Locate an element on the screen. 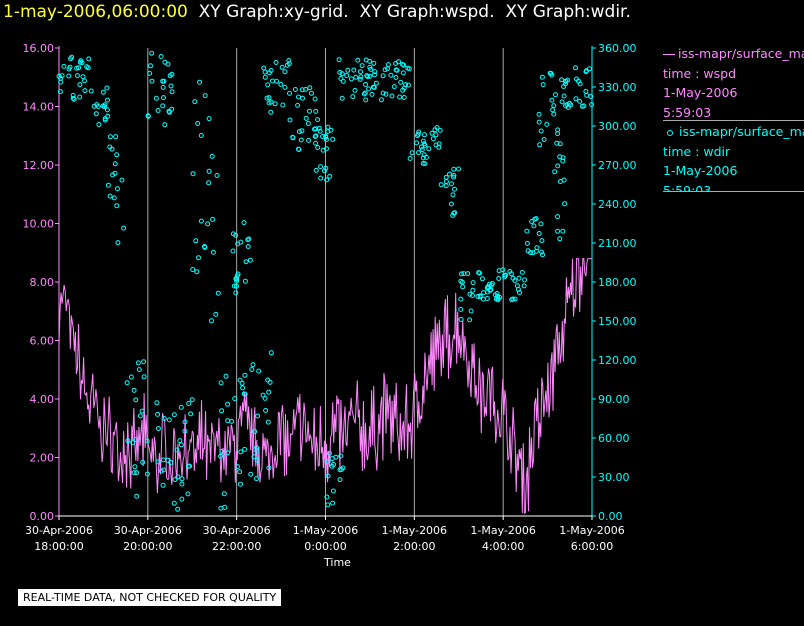 The width and height of the screenshot is (804, 626). right-tick-label: 360.00 is located at coordinates (617, 48).